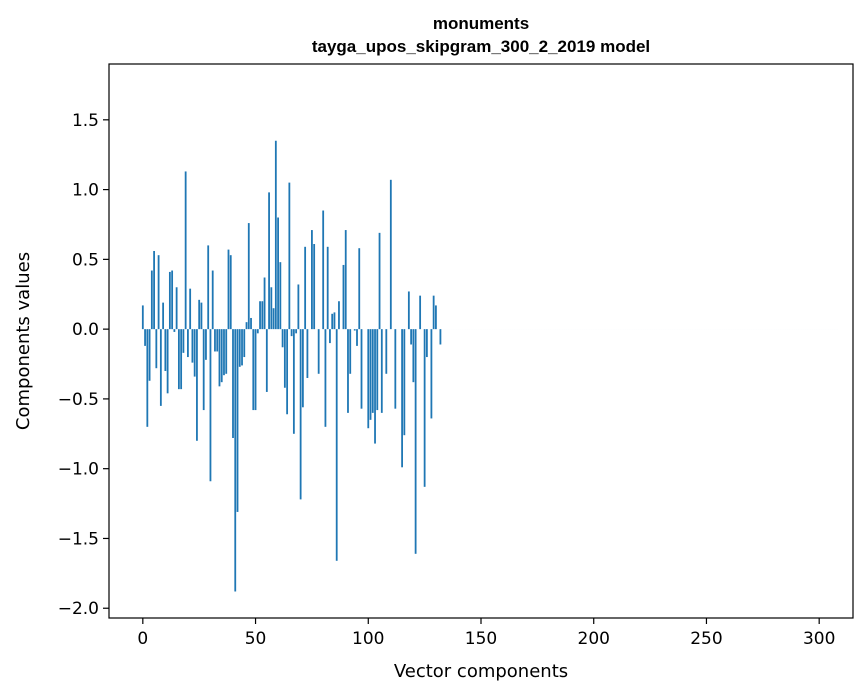  Describe the element at coordinates (85, 330) in the screenshot. I see `y-tick-label: 0.0` at that location.